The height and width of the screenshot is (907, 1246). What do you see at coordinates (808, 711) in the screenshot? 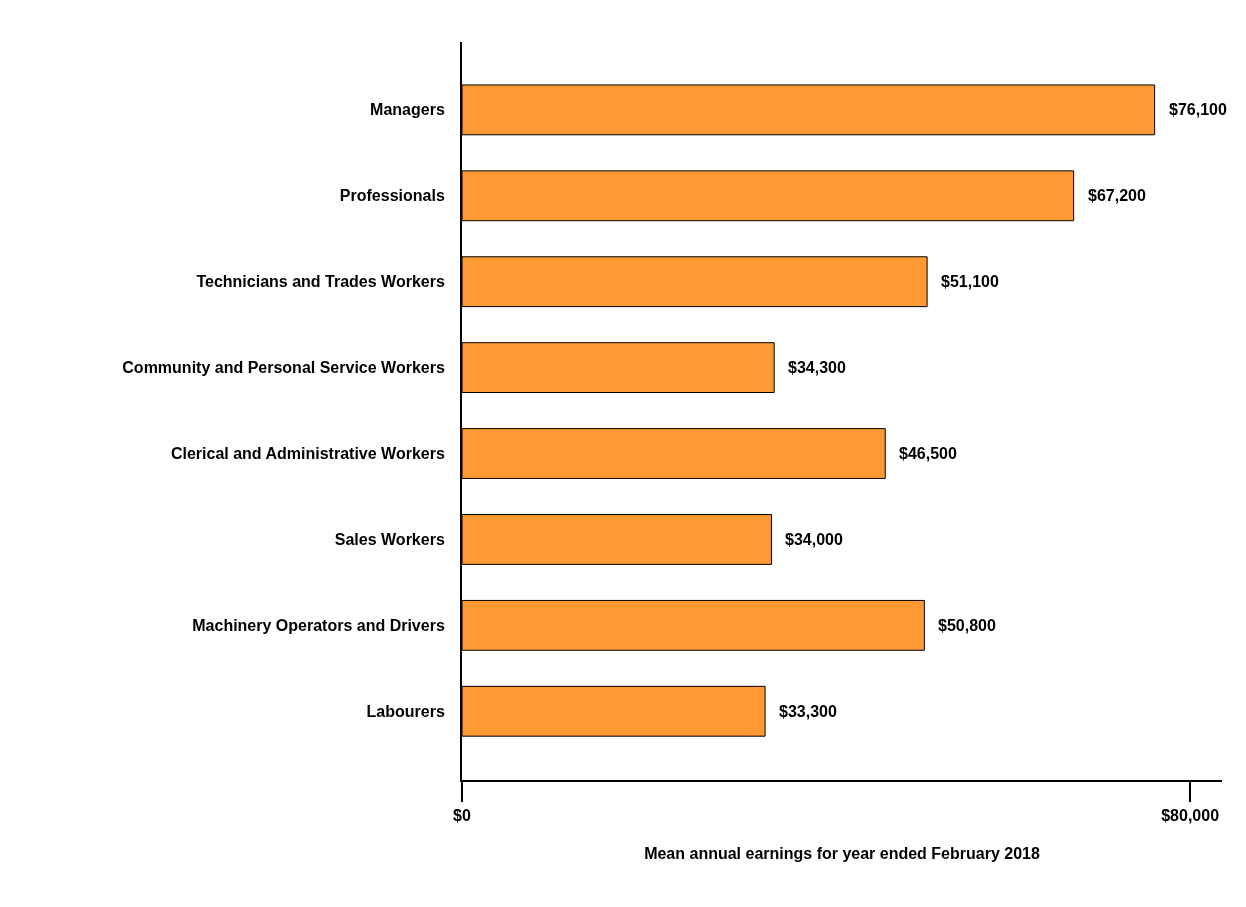
I see `data-label: $33,300` at bounding box center [808, 711].